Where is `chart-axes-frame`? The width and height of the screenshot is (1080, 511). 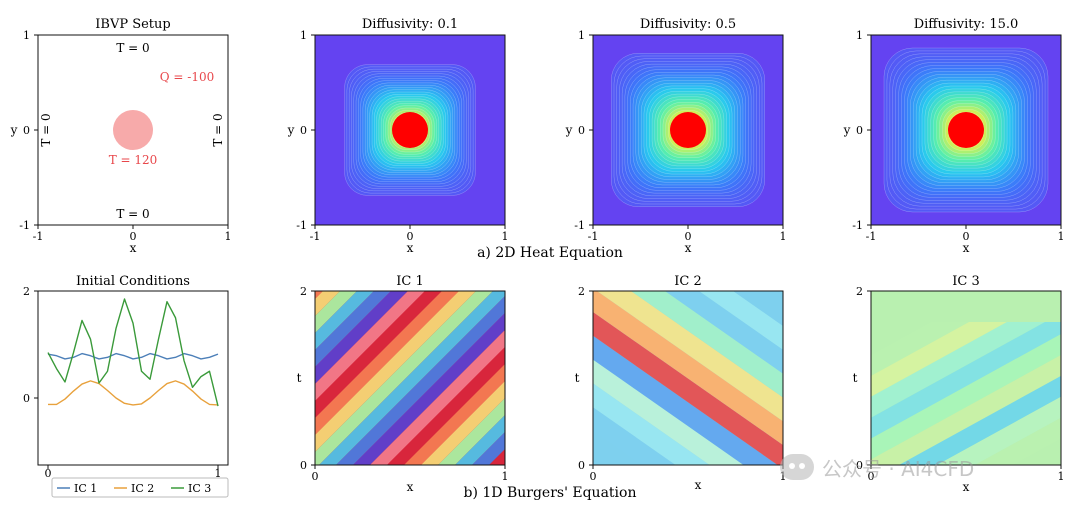 chart-axes-frame is located at coordinates (133, 378).